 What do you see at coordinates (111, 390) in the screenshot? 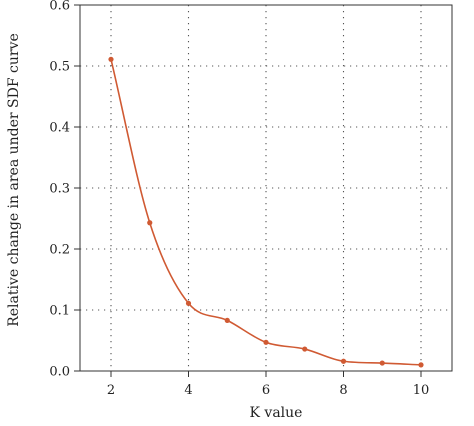
I see `x-tick-label: 2` at bounding box center [111, 390].